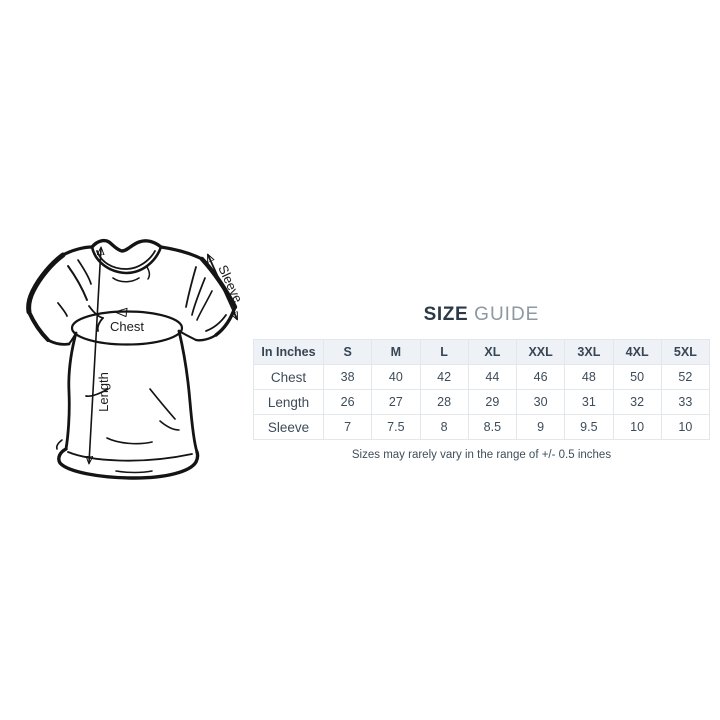 The width and height of the screenshot is (720, 720). I want to click on row-label-length: Length, so click(288, 402).